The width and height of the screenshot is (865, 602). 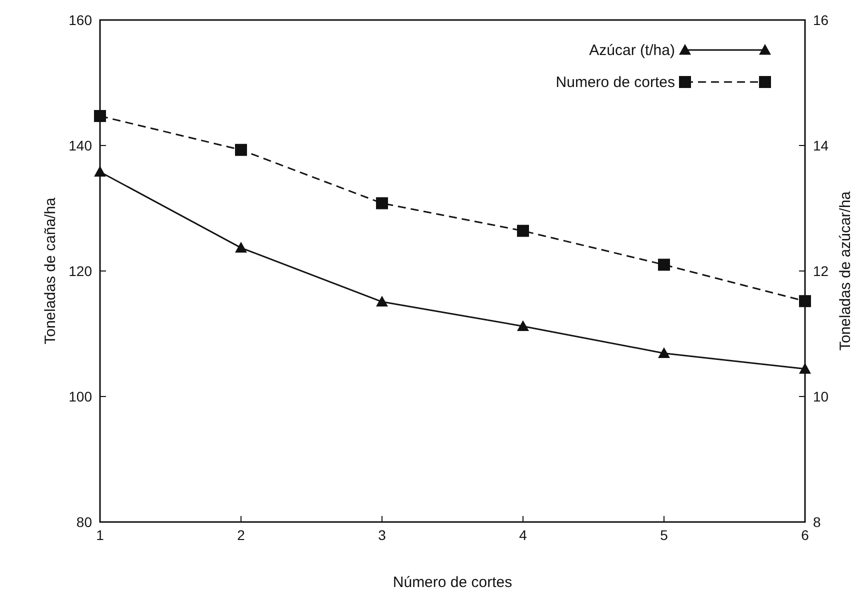 I want to click on y-tick-label: 80, so click(x=84, y=522).